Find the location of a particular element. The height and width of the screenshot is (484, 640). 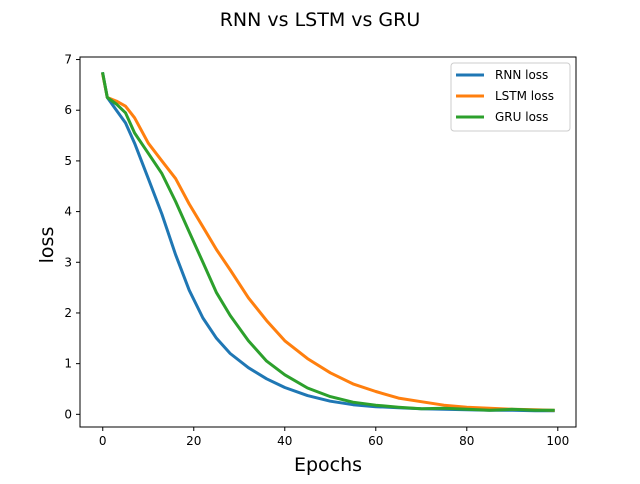

y-tick-label: 2 is located at coordinates (68, 313).